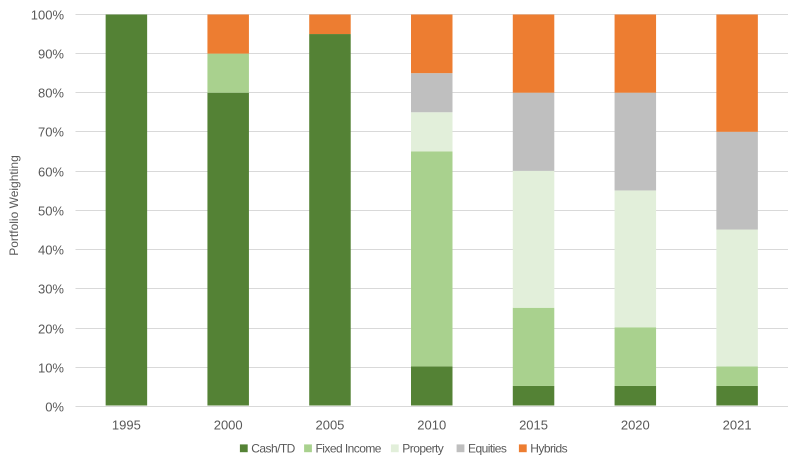 This screenshot has width=802, height=467. Describe the element at coordinates (228, 425) in the screenshot. I see `svg-text: 2000` at that location.